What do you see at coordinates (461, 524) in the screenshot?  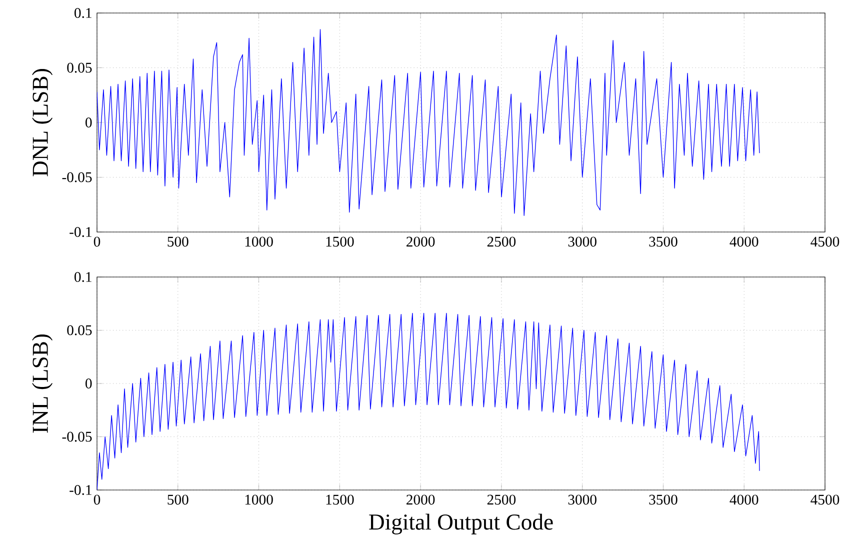 I see `x-axis-title: Digital Output Code` at bounding box center [461, 524].